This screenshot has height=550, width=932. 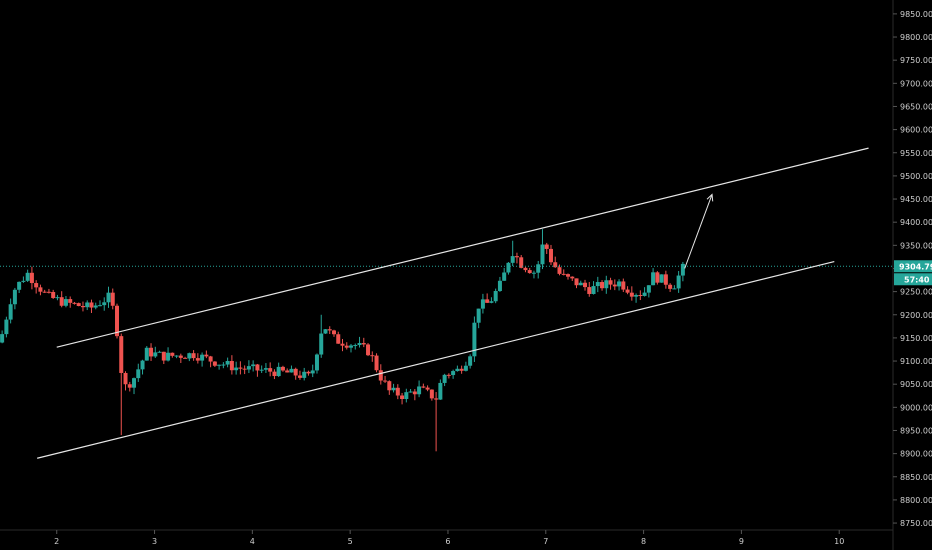 I want to click on projection-arrow-line, so click(x=698, y=231).